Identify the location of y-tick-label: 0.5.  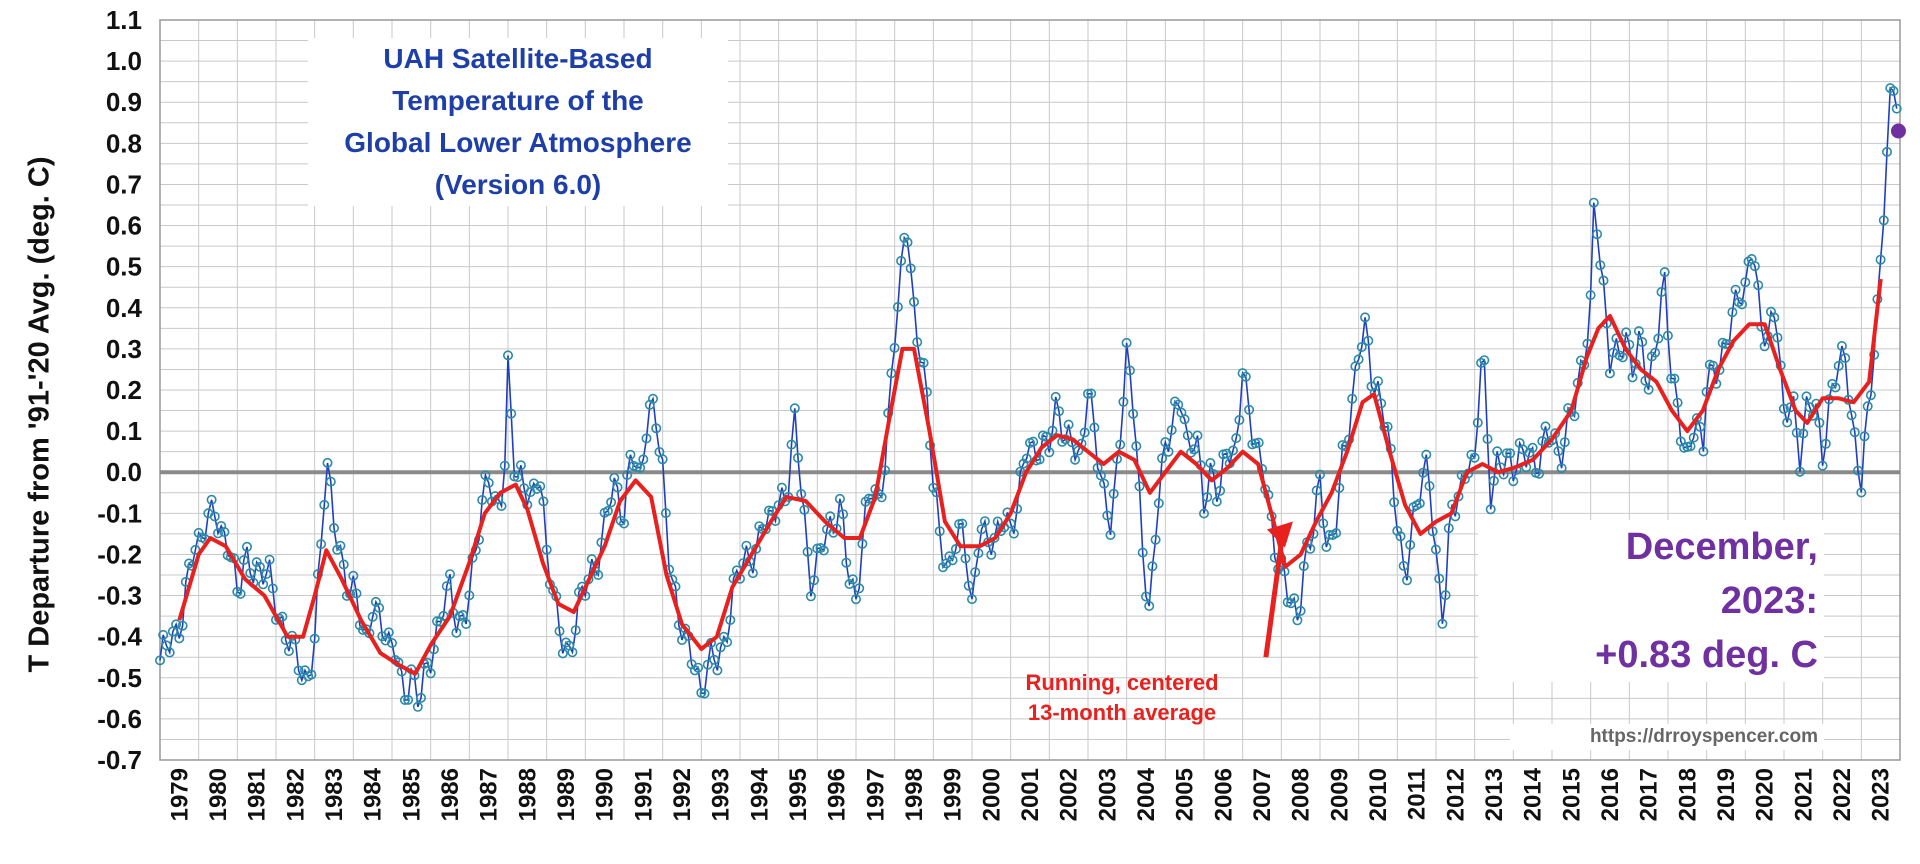
(124, 267).